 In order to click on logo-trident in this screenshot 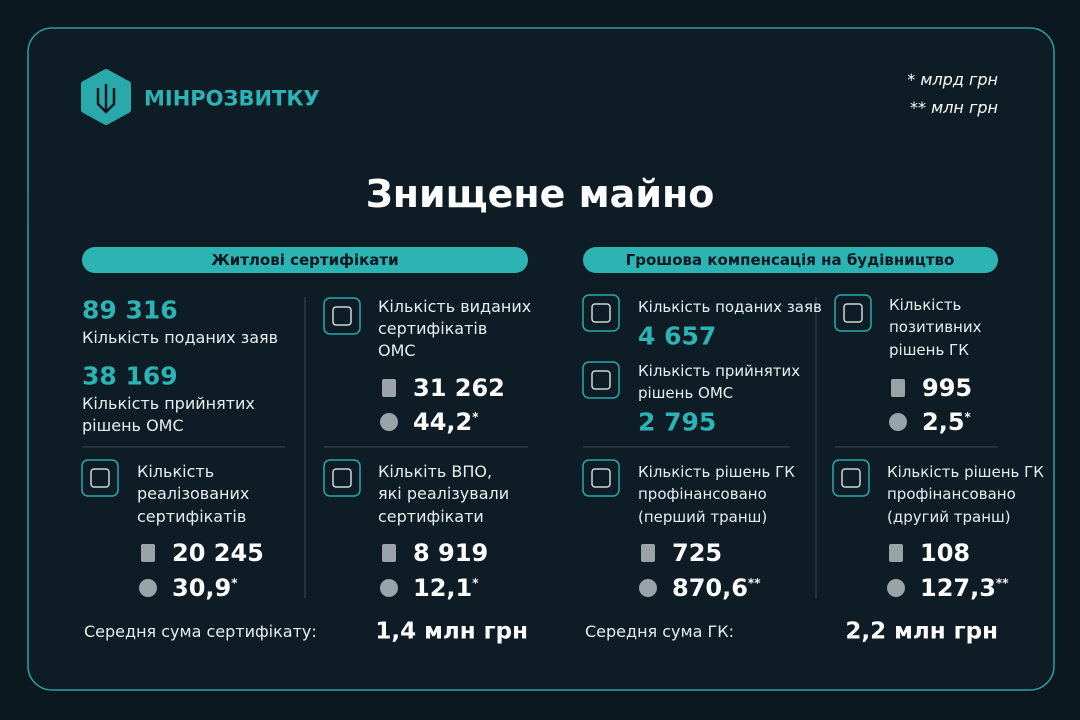, I will do `click(106, 99)`.